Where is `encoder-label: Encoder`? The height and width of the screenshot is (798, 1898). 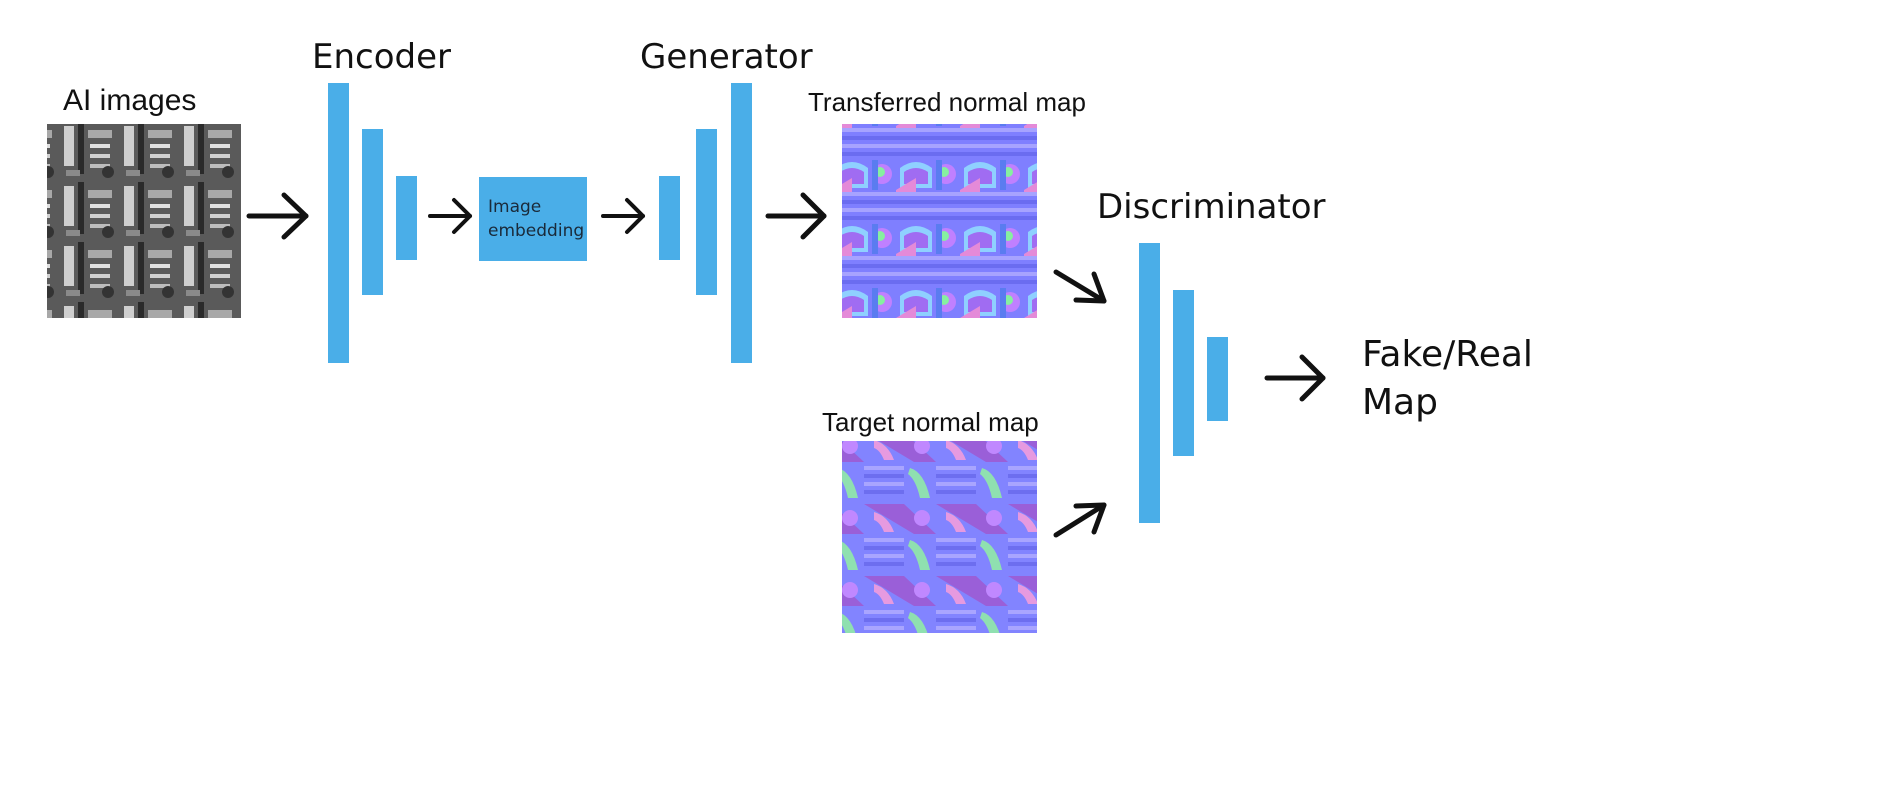 encoder-label: Encoder is located at coordinates (381, 57).